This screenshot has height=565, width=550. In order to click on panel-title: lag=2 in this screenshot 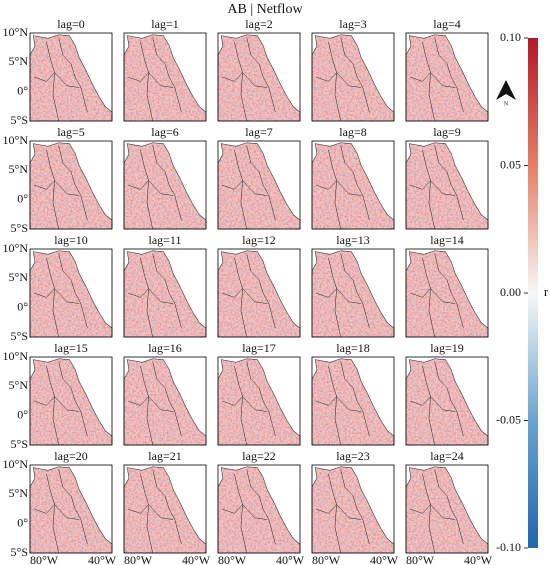, I will do `click(258, 24)`.